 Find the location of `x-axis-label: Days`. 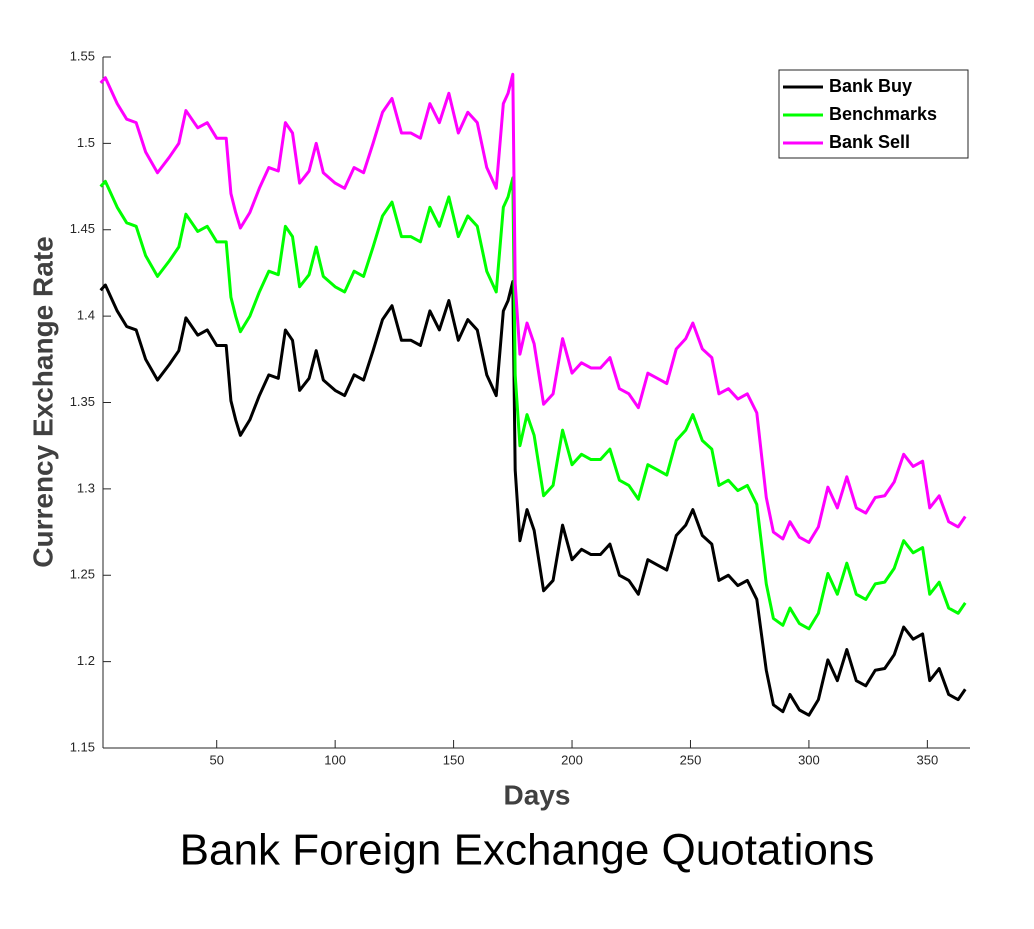

x-axis-label: Days is located at coordinates (537, 794).